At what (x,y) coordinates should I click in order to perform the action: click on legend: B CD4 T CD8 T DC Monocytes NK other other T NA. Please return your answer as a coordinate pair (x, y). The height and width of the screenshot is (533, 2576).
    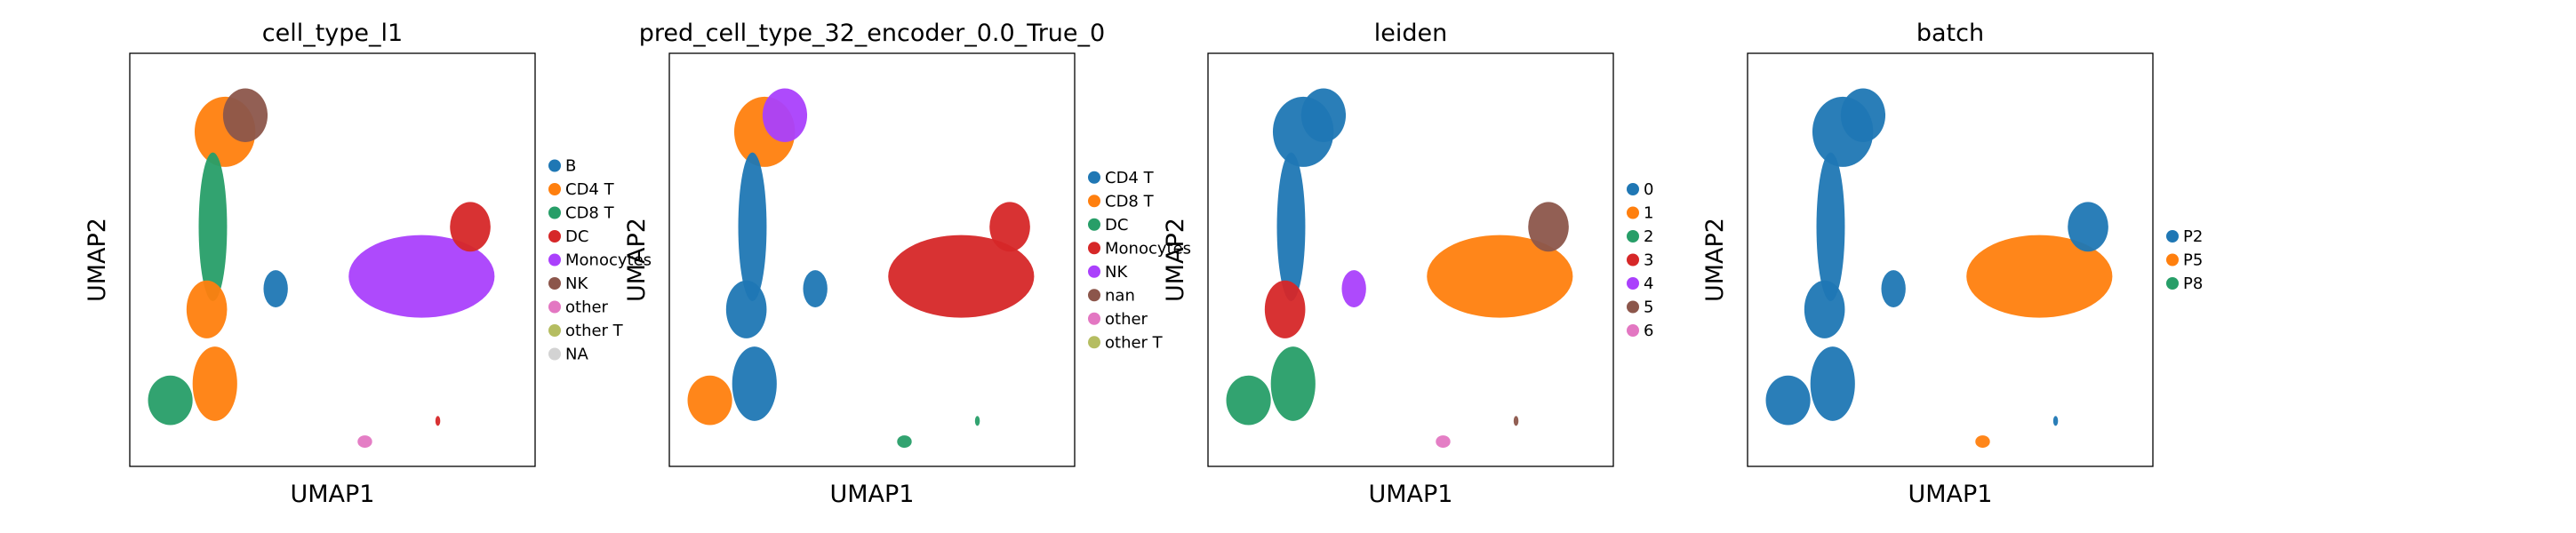
    Looking at the image, I should click on (600, 260).